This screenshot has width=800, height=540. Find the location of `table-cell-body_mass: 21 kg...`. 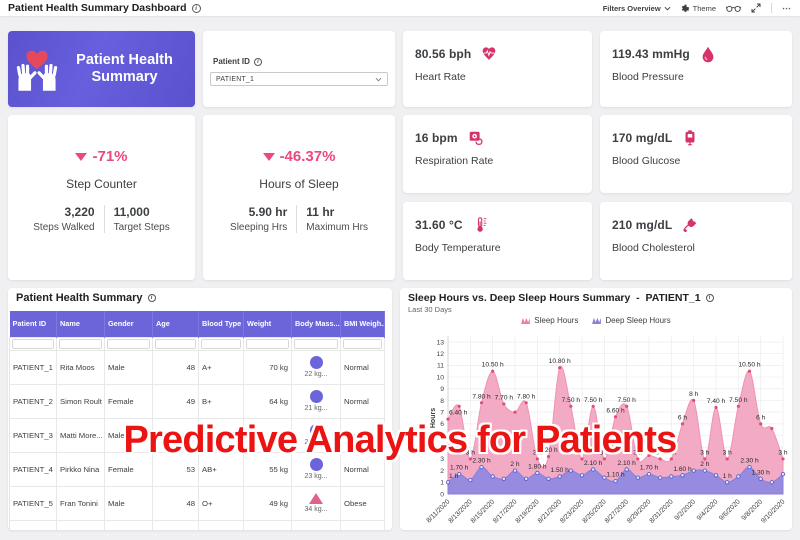

table-cell-body_mass: 21 kg... is located at coordinates (316, 401).